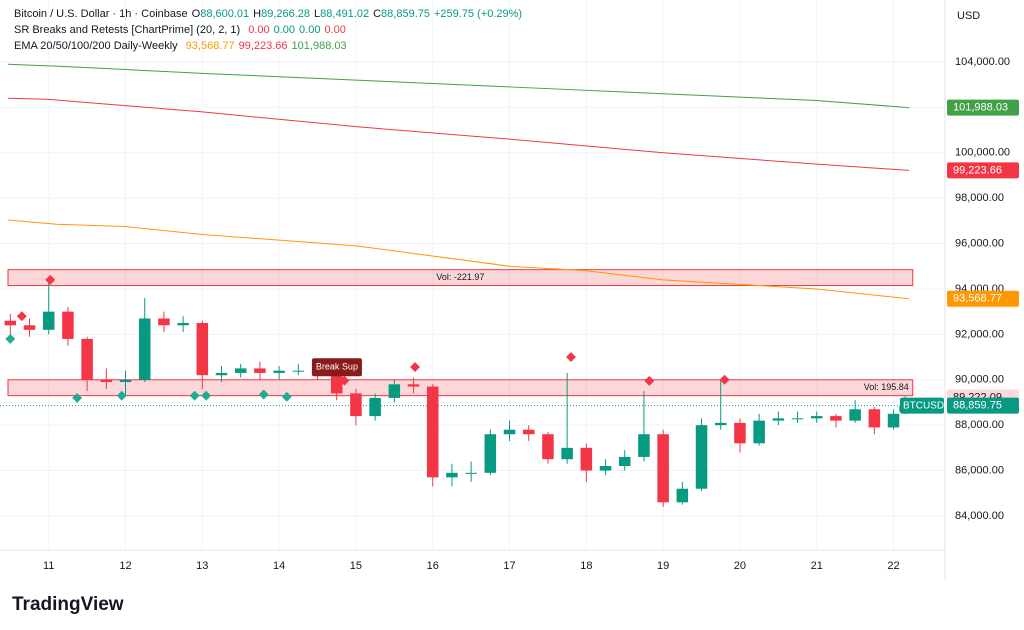 The width and height of the screenshot is (1024, 630). I want to click on x-tick-label: 11, so click(48, 566).